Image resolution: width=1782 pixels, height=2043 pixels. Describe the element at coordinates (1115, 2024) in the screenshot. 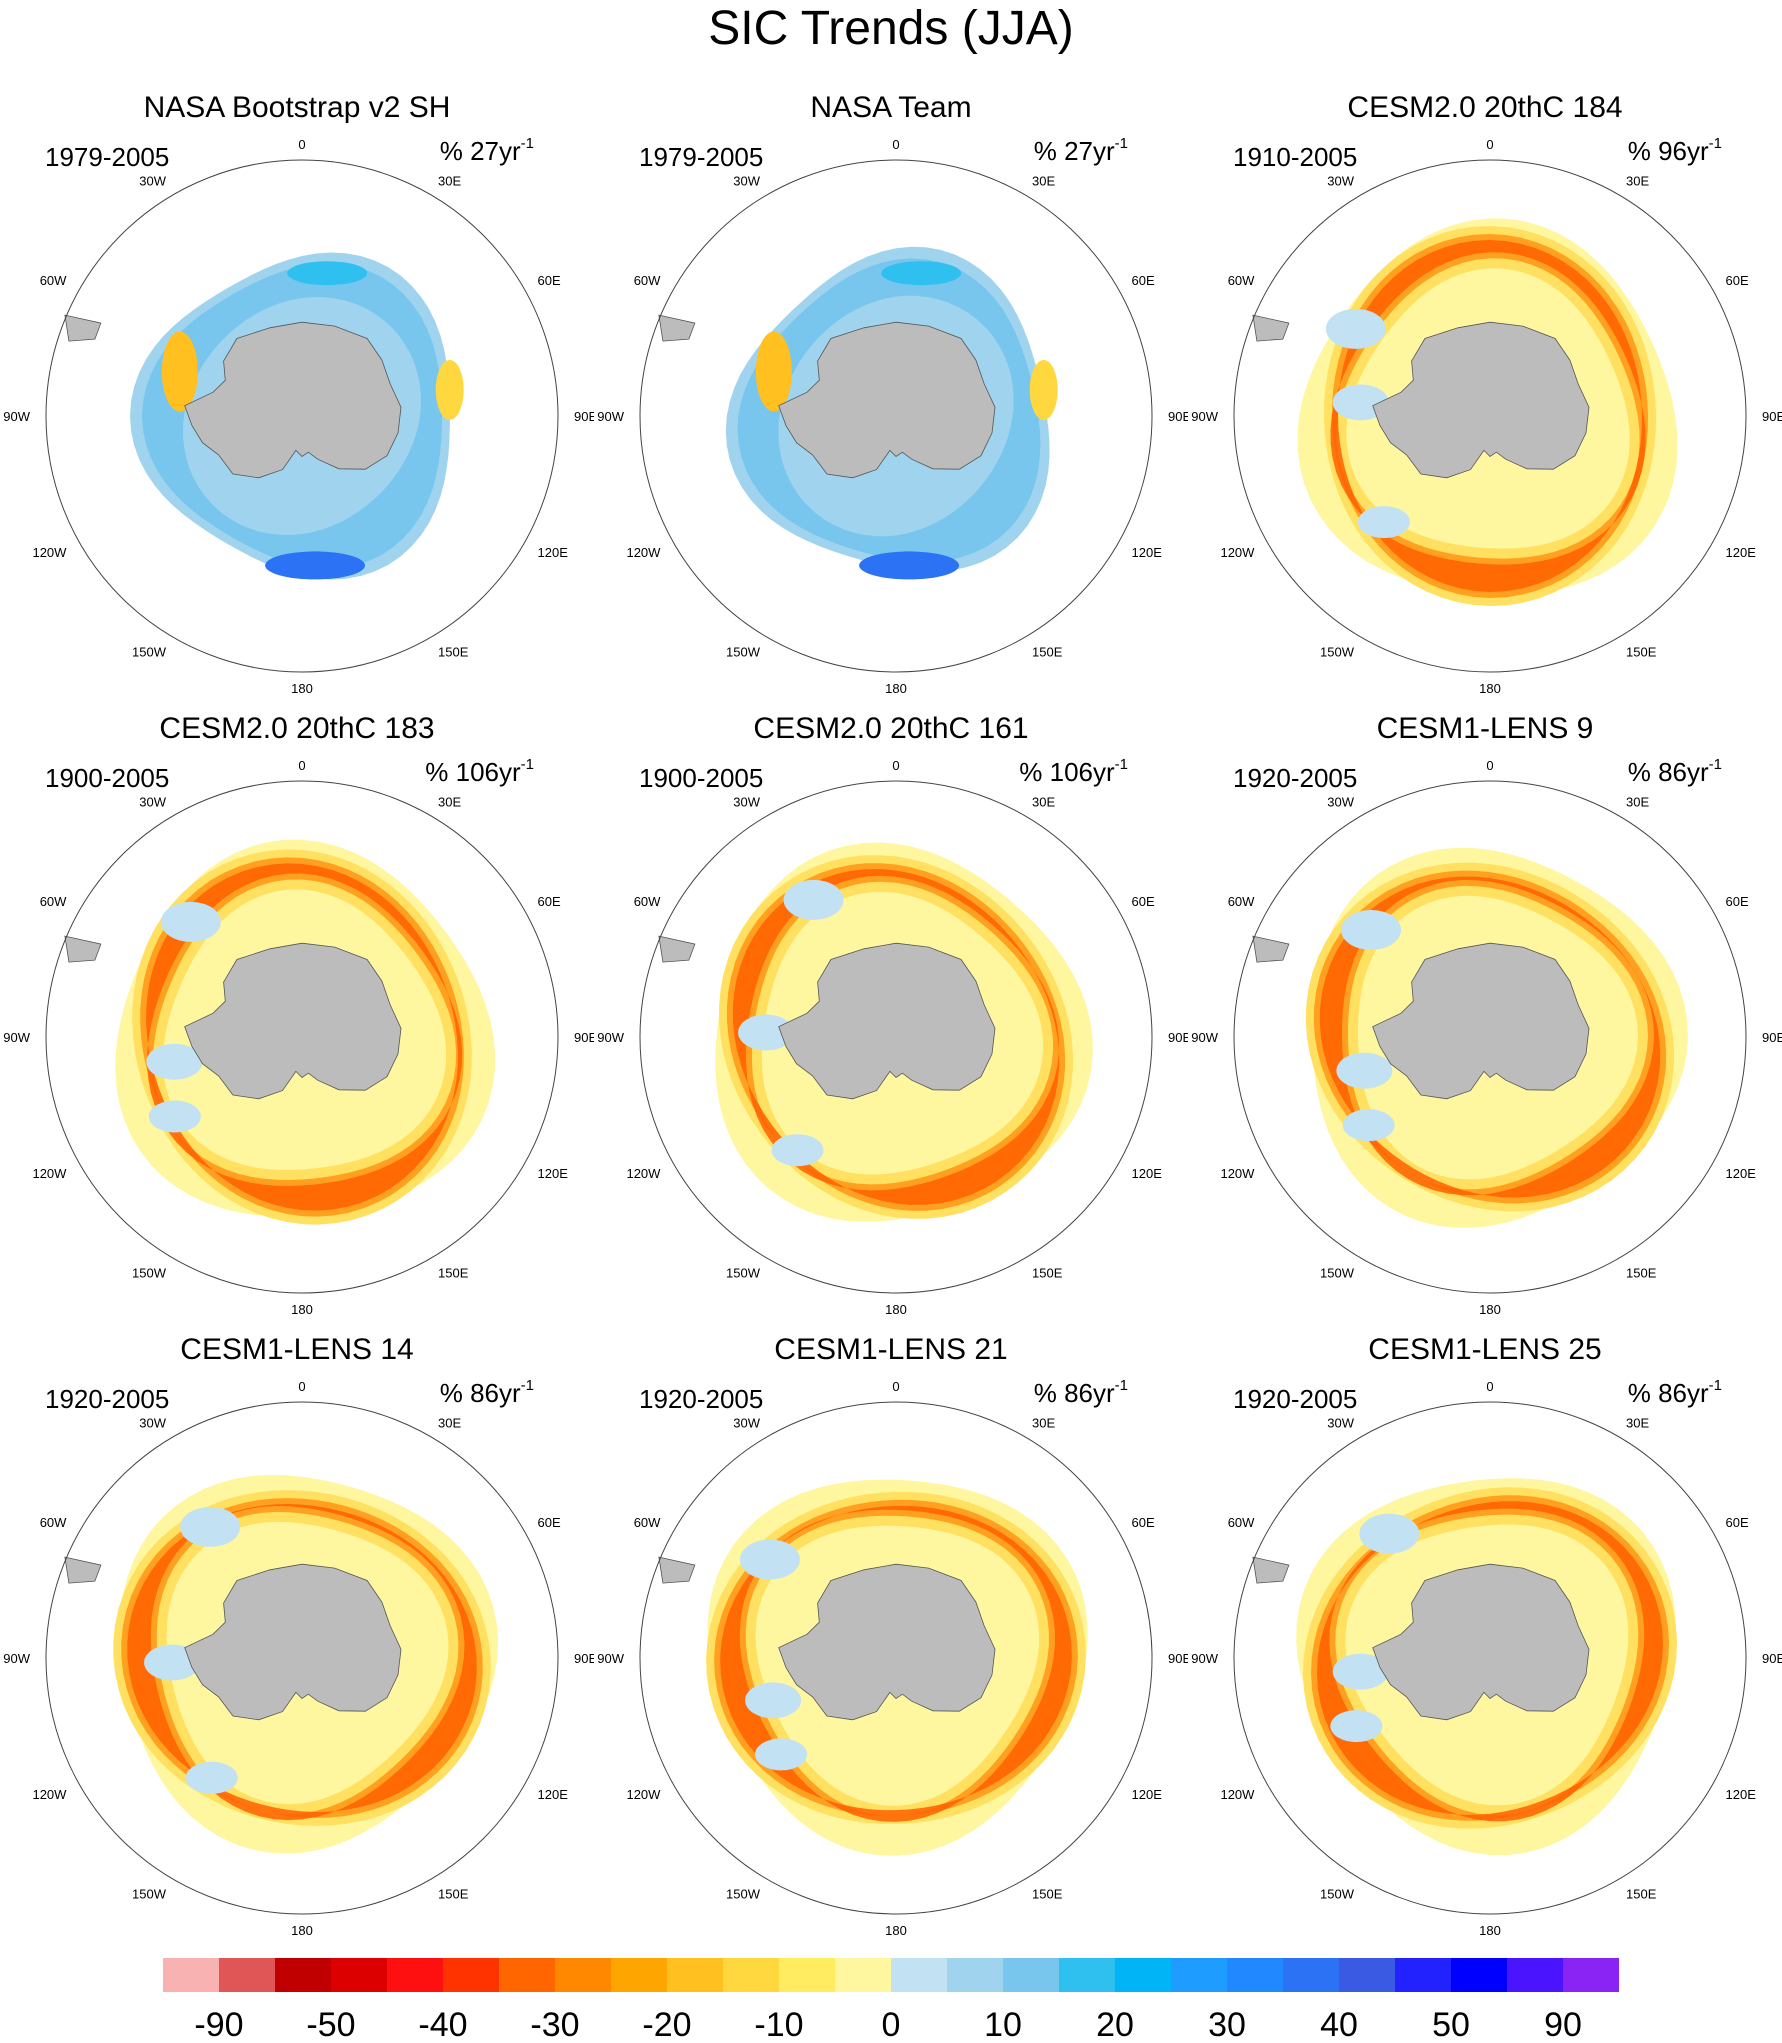

I see `colorbar-label: 20` at that location.